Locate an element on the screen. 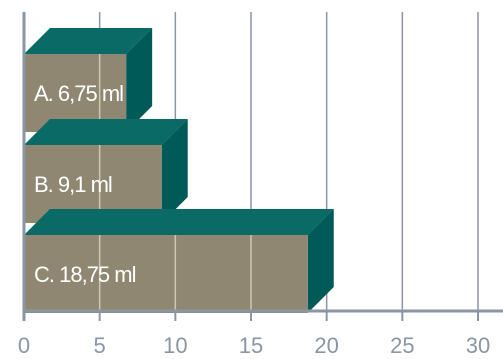 This screenshot has height=359, width=503. bar-label-3: C. 18,75 ml is located at coordinates (85, 274).